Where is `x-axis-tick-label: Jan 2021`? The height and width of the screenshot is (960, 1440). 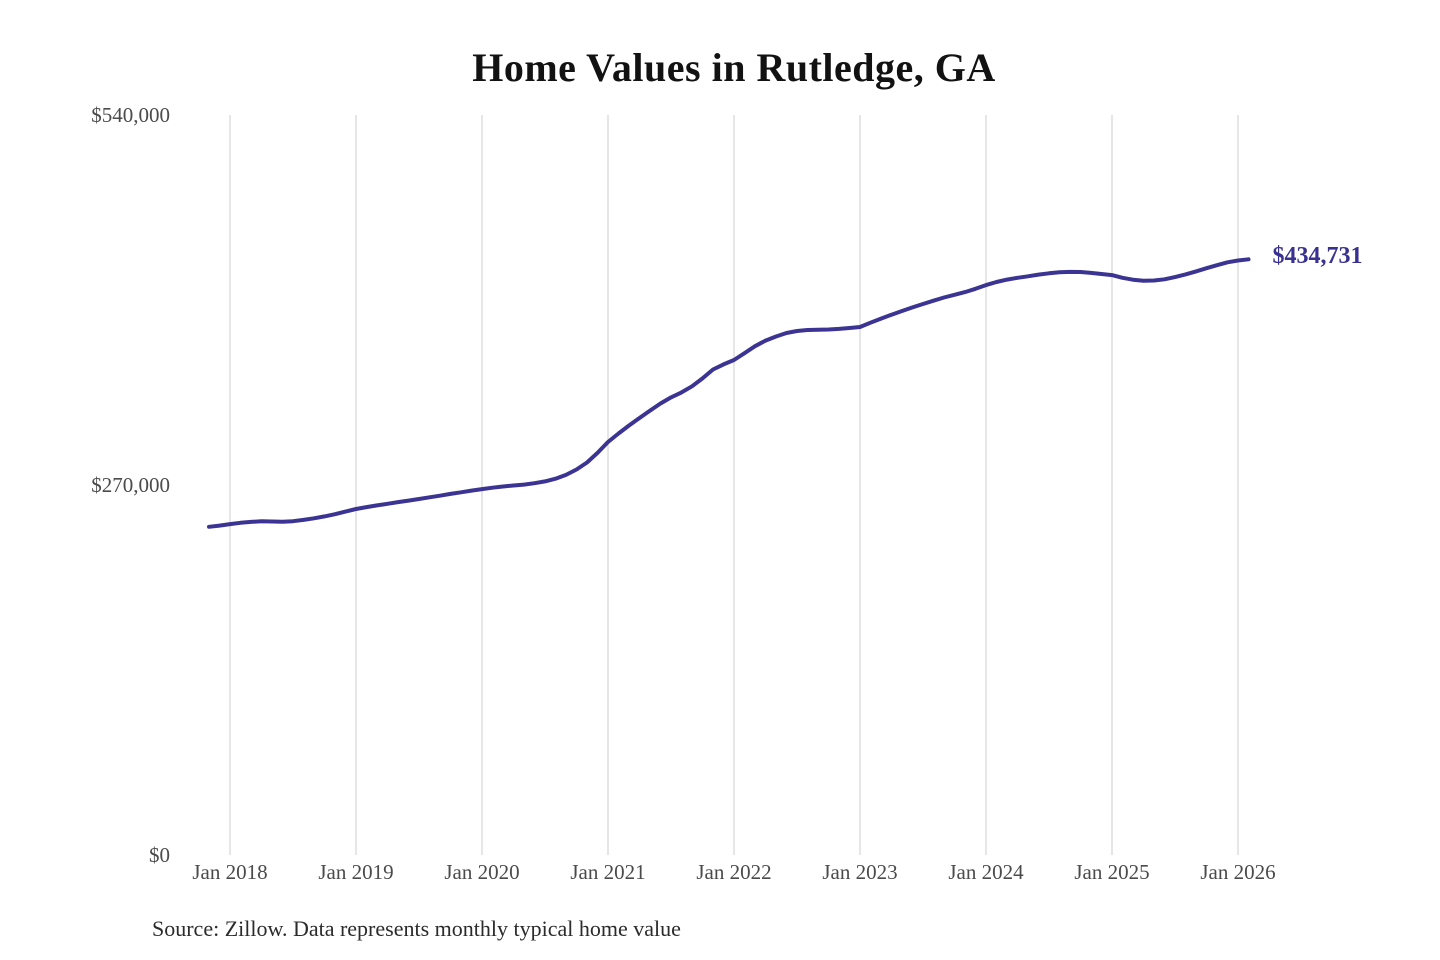
x-axis-tick-label: Jan 2021 is located at coordinates (608, 872).